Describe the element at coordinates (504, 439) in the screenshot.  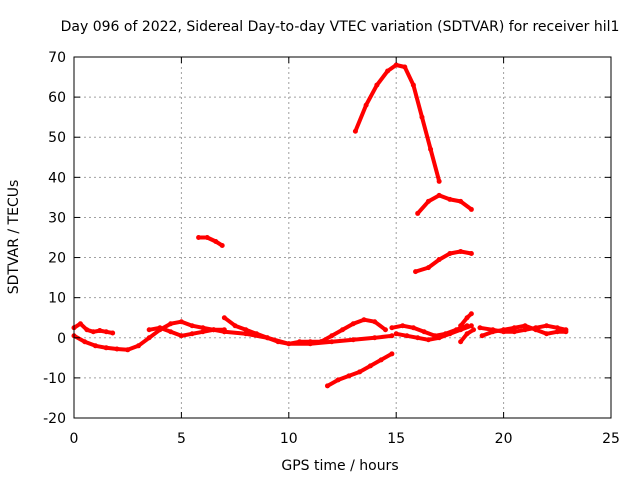
I see `x-tick-label: 20` at that location.